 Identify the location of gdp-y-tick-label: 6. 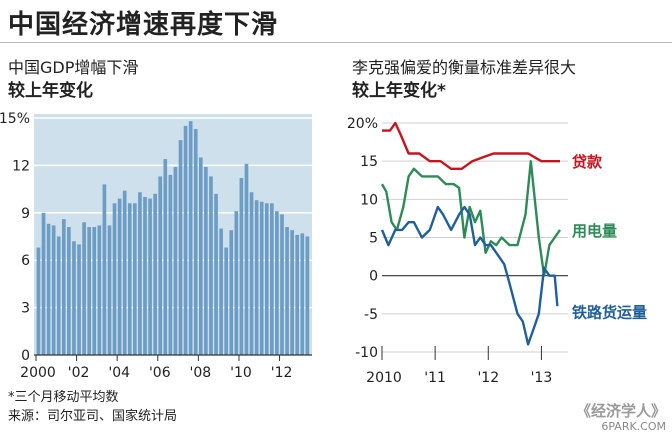
(25, 261).